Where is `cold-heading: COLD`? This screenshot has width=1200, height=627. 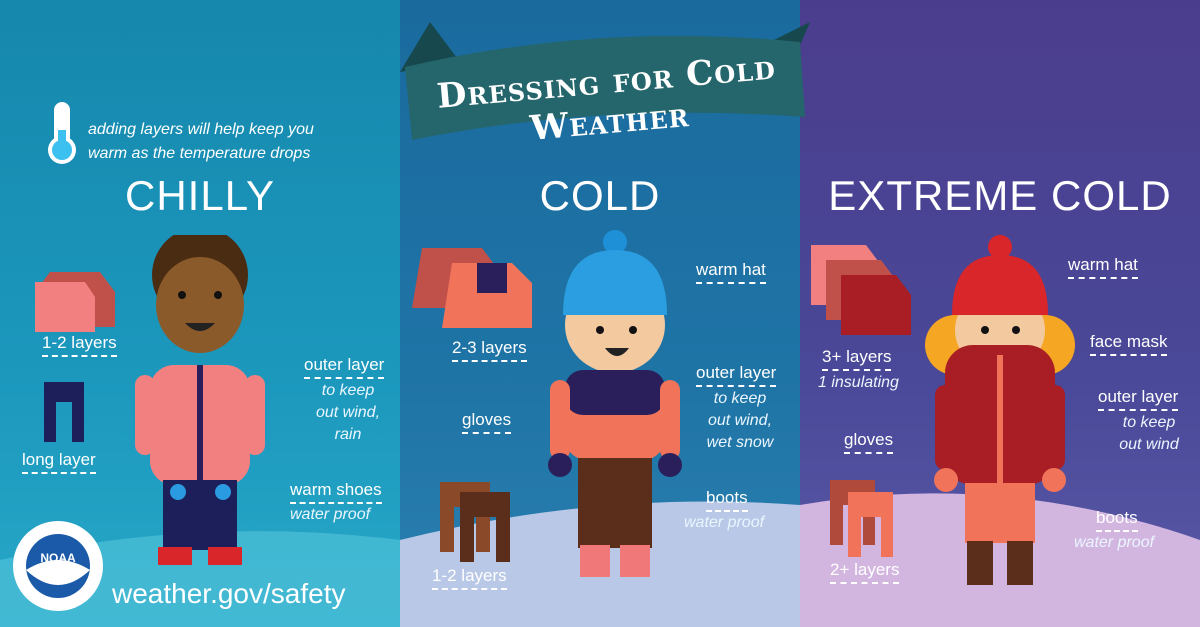
cold-heading: COLD is located at coordinates (600, 195).